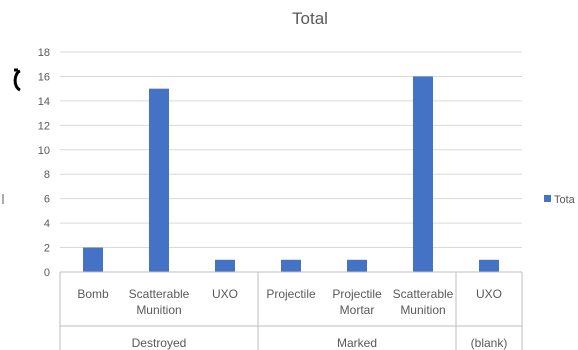 The width and height of the screenshot is (578, 350). I want to click on cropped-glyph-fragment, so click(17, 80).